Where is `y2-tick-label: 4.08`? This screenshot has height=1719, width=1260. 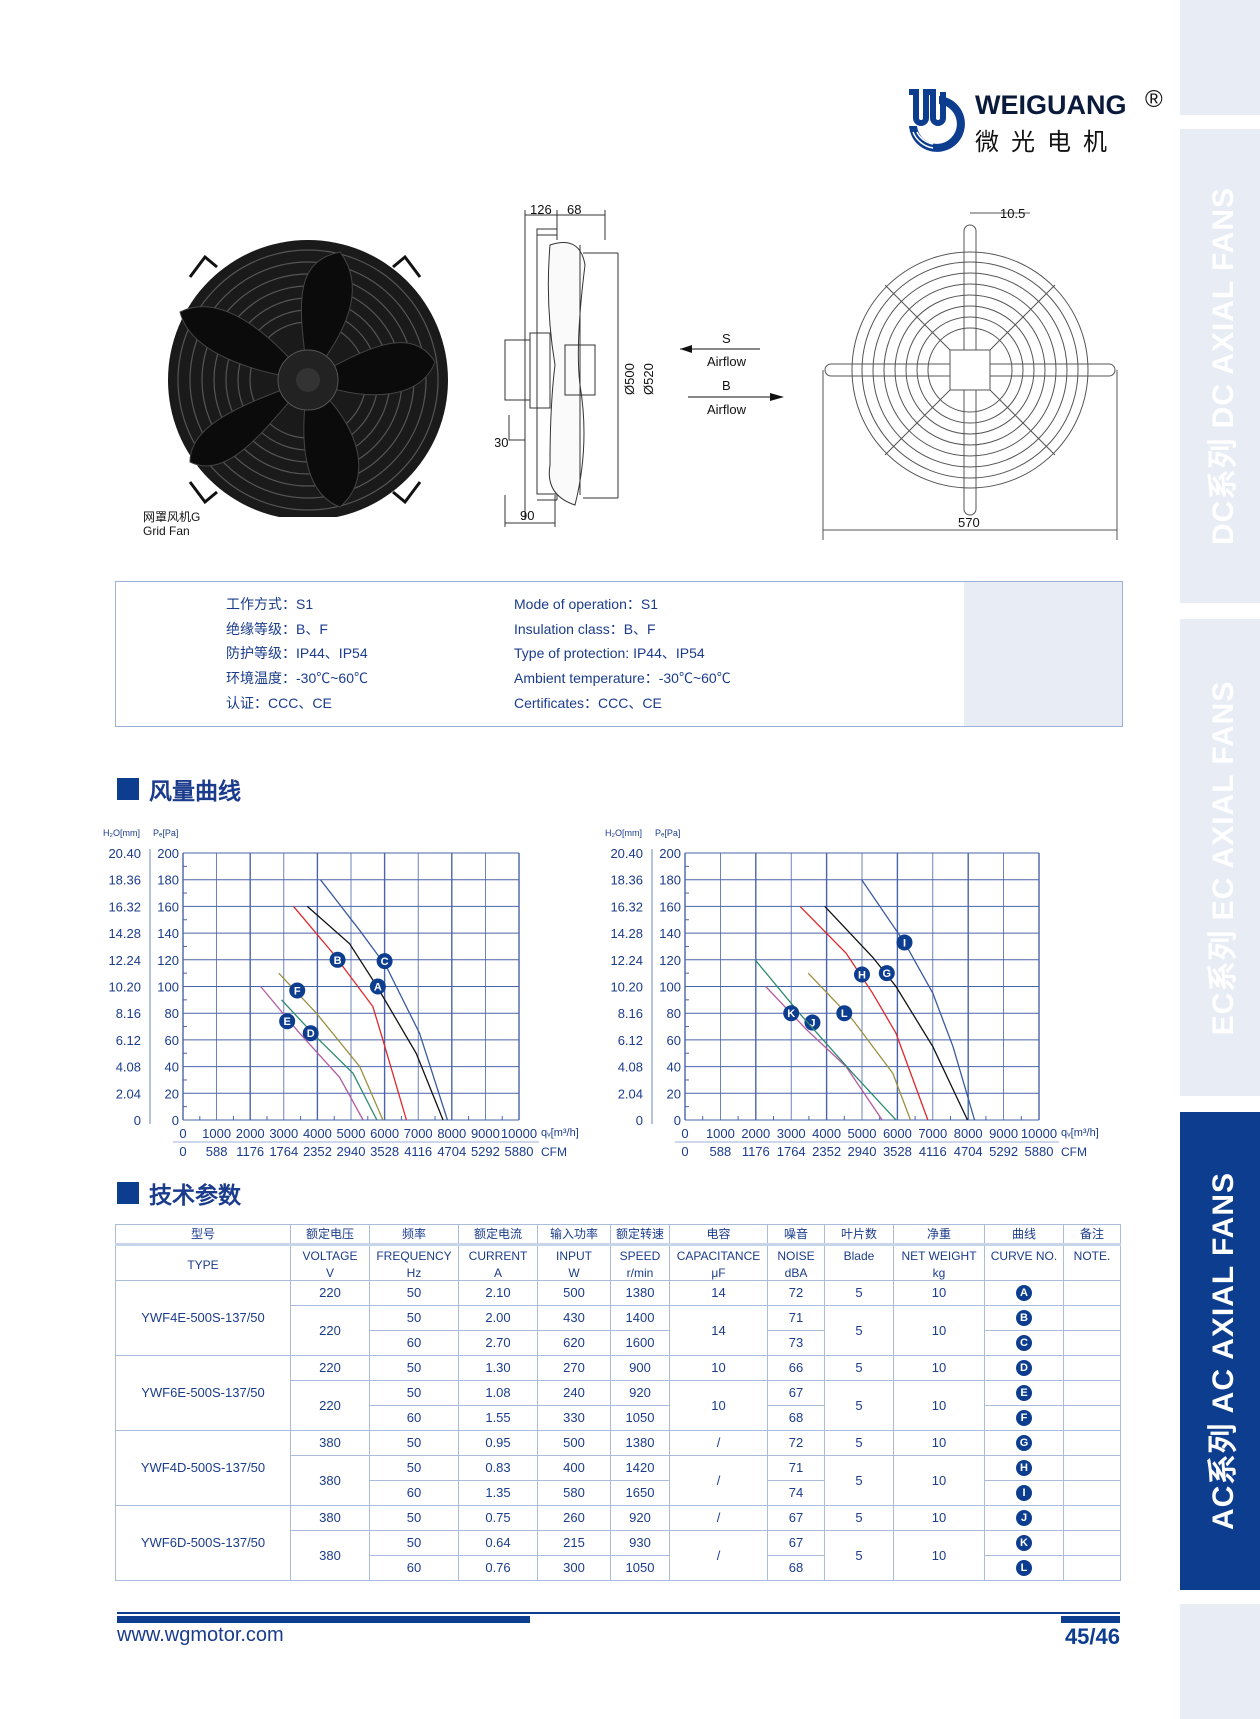
y2-tick-label: 4.08 is located at coordinates (128, 1067).